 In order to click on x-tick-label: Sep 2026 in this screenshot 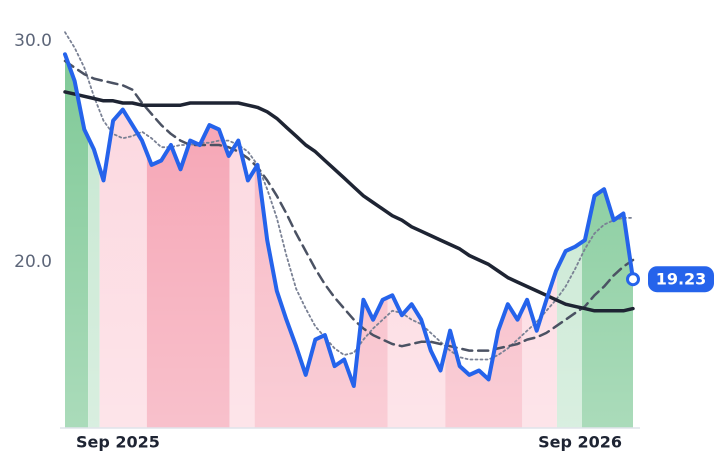, I will do `click(580, 442)`.